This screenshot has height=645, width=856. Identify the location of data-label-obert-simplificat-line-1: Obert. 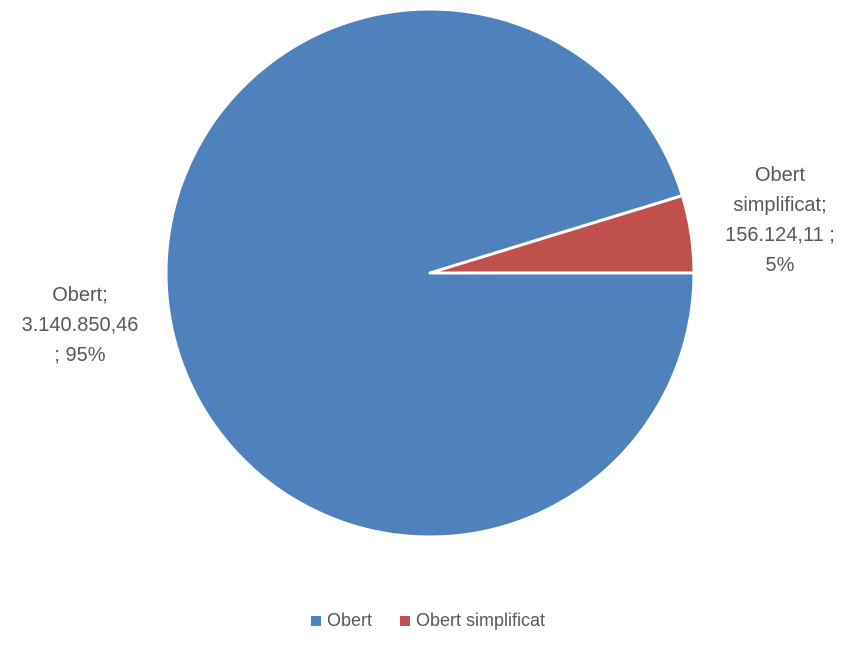
(780, 175).